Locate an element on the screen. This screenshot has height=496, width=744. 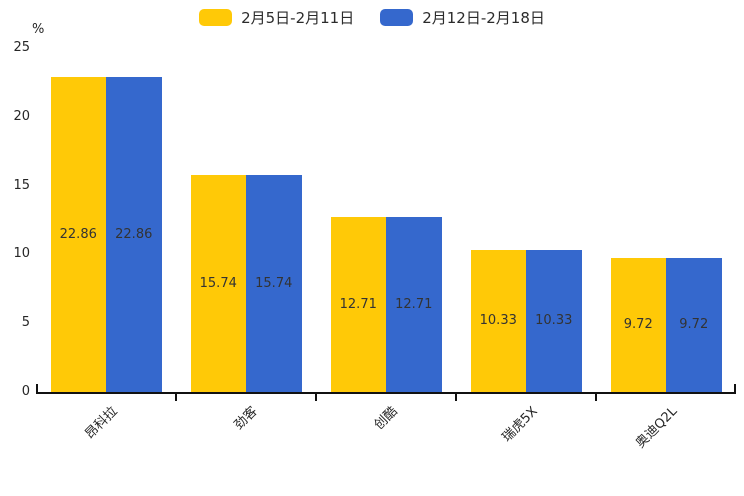
y-tick-label: 5 is located at coordinates (25, 323).